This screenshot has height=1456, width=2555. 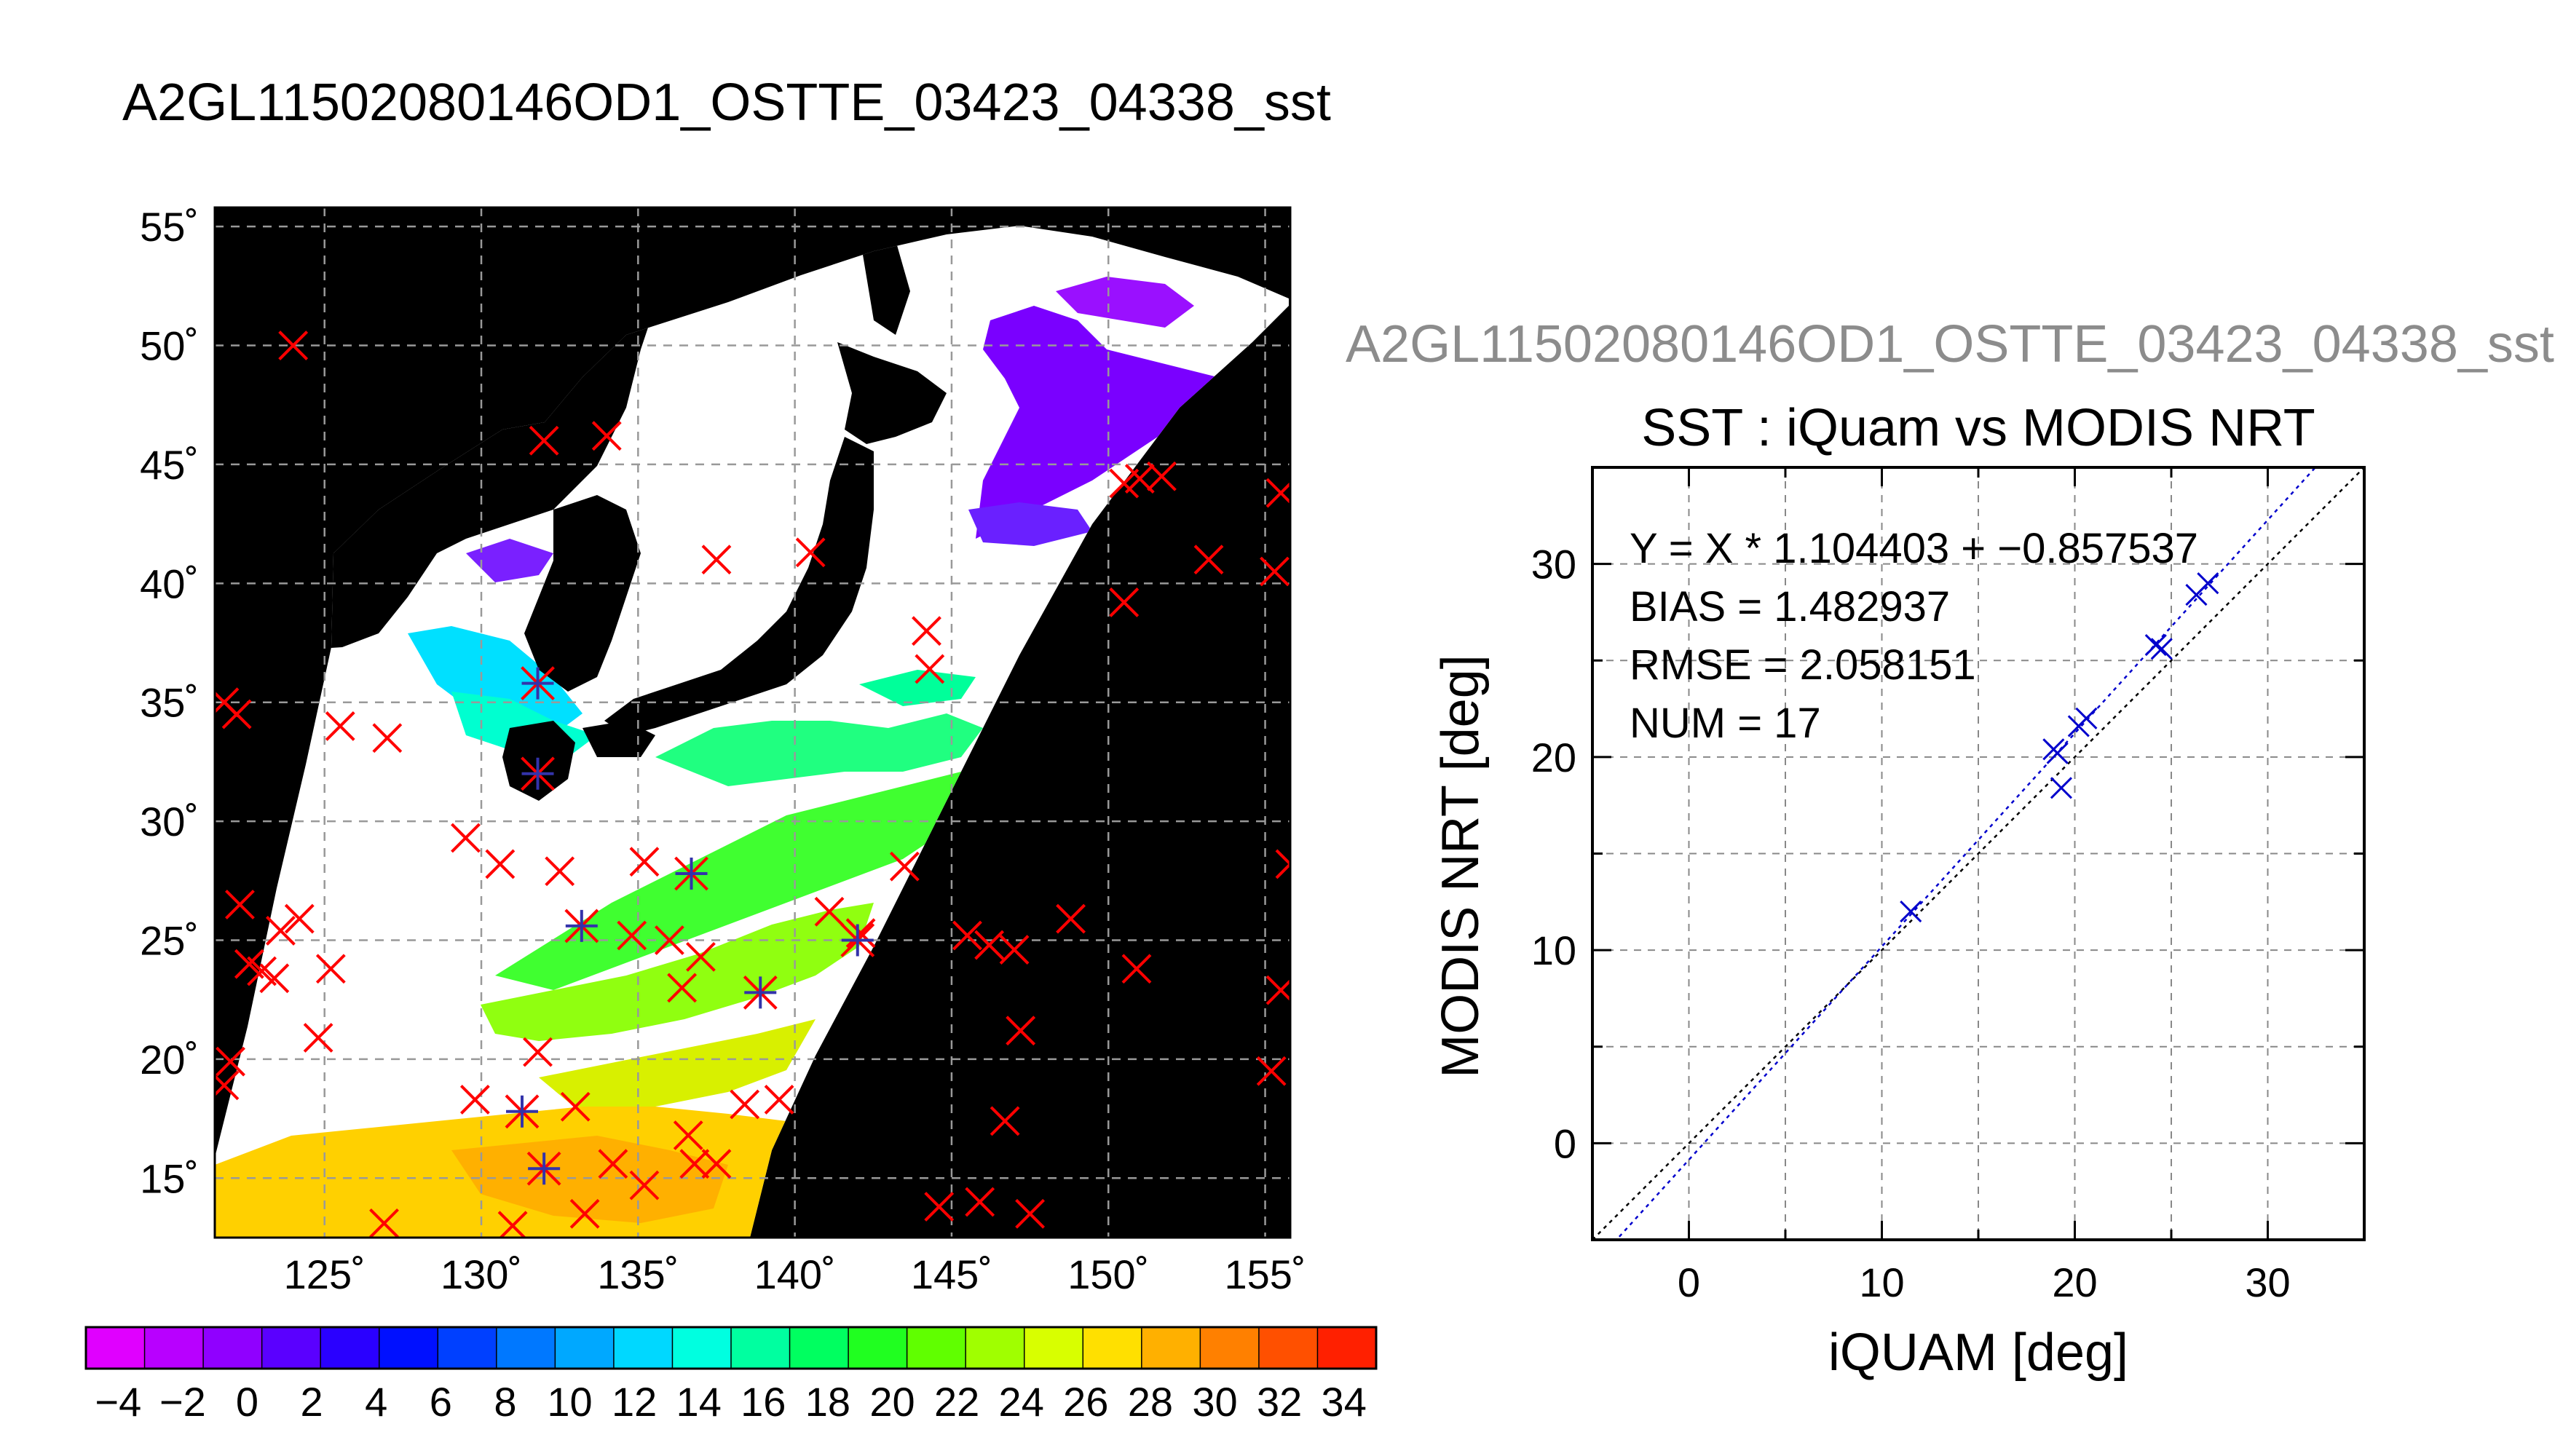 I want to click on lat-label-55: 55˚, so click(x=169, y=227).